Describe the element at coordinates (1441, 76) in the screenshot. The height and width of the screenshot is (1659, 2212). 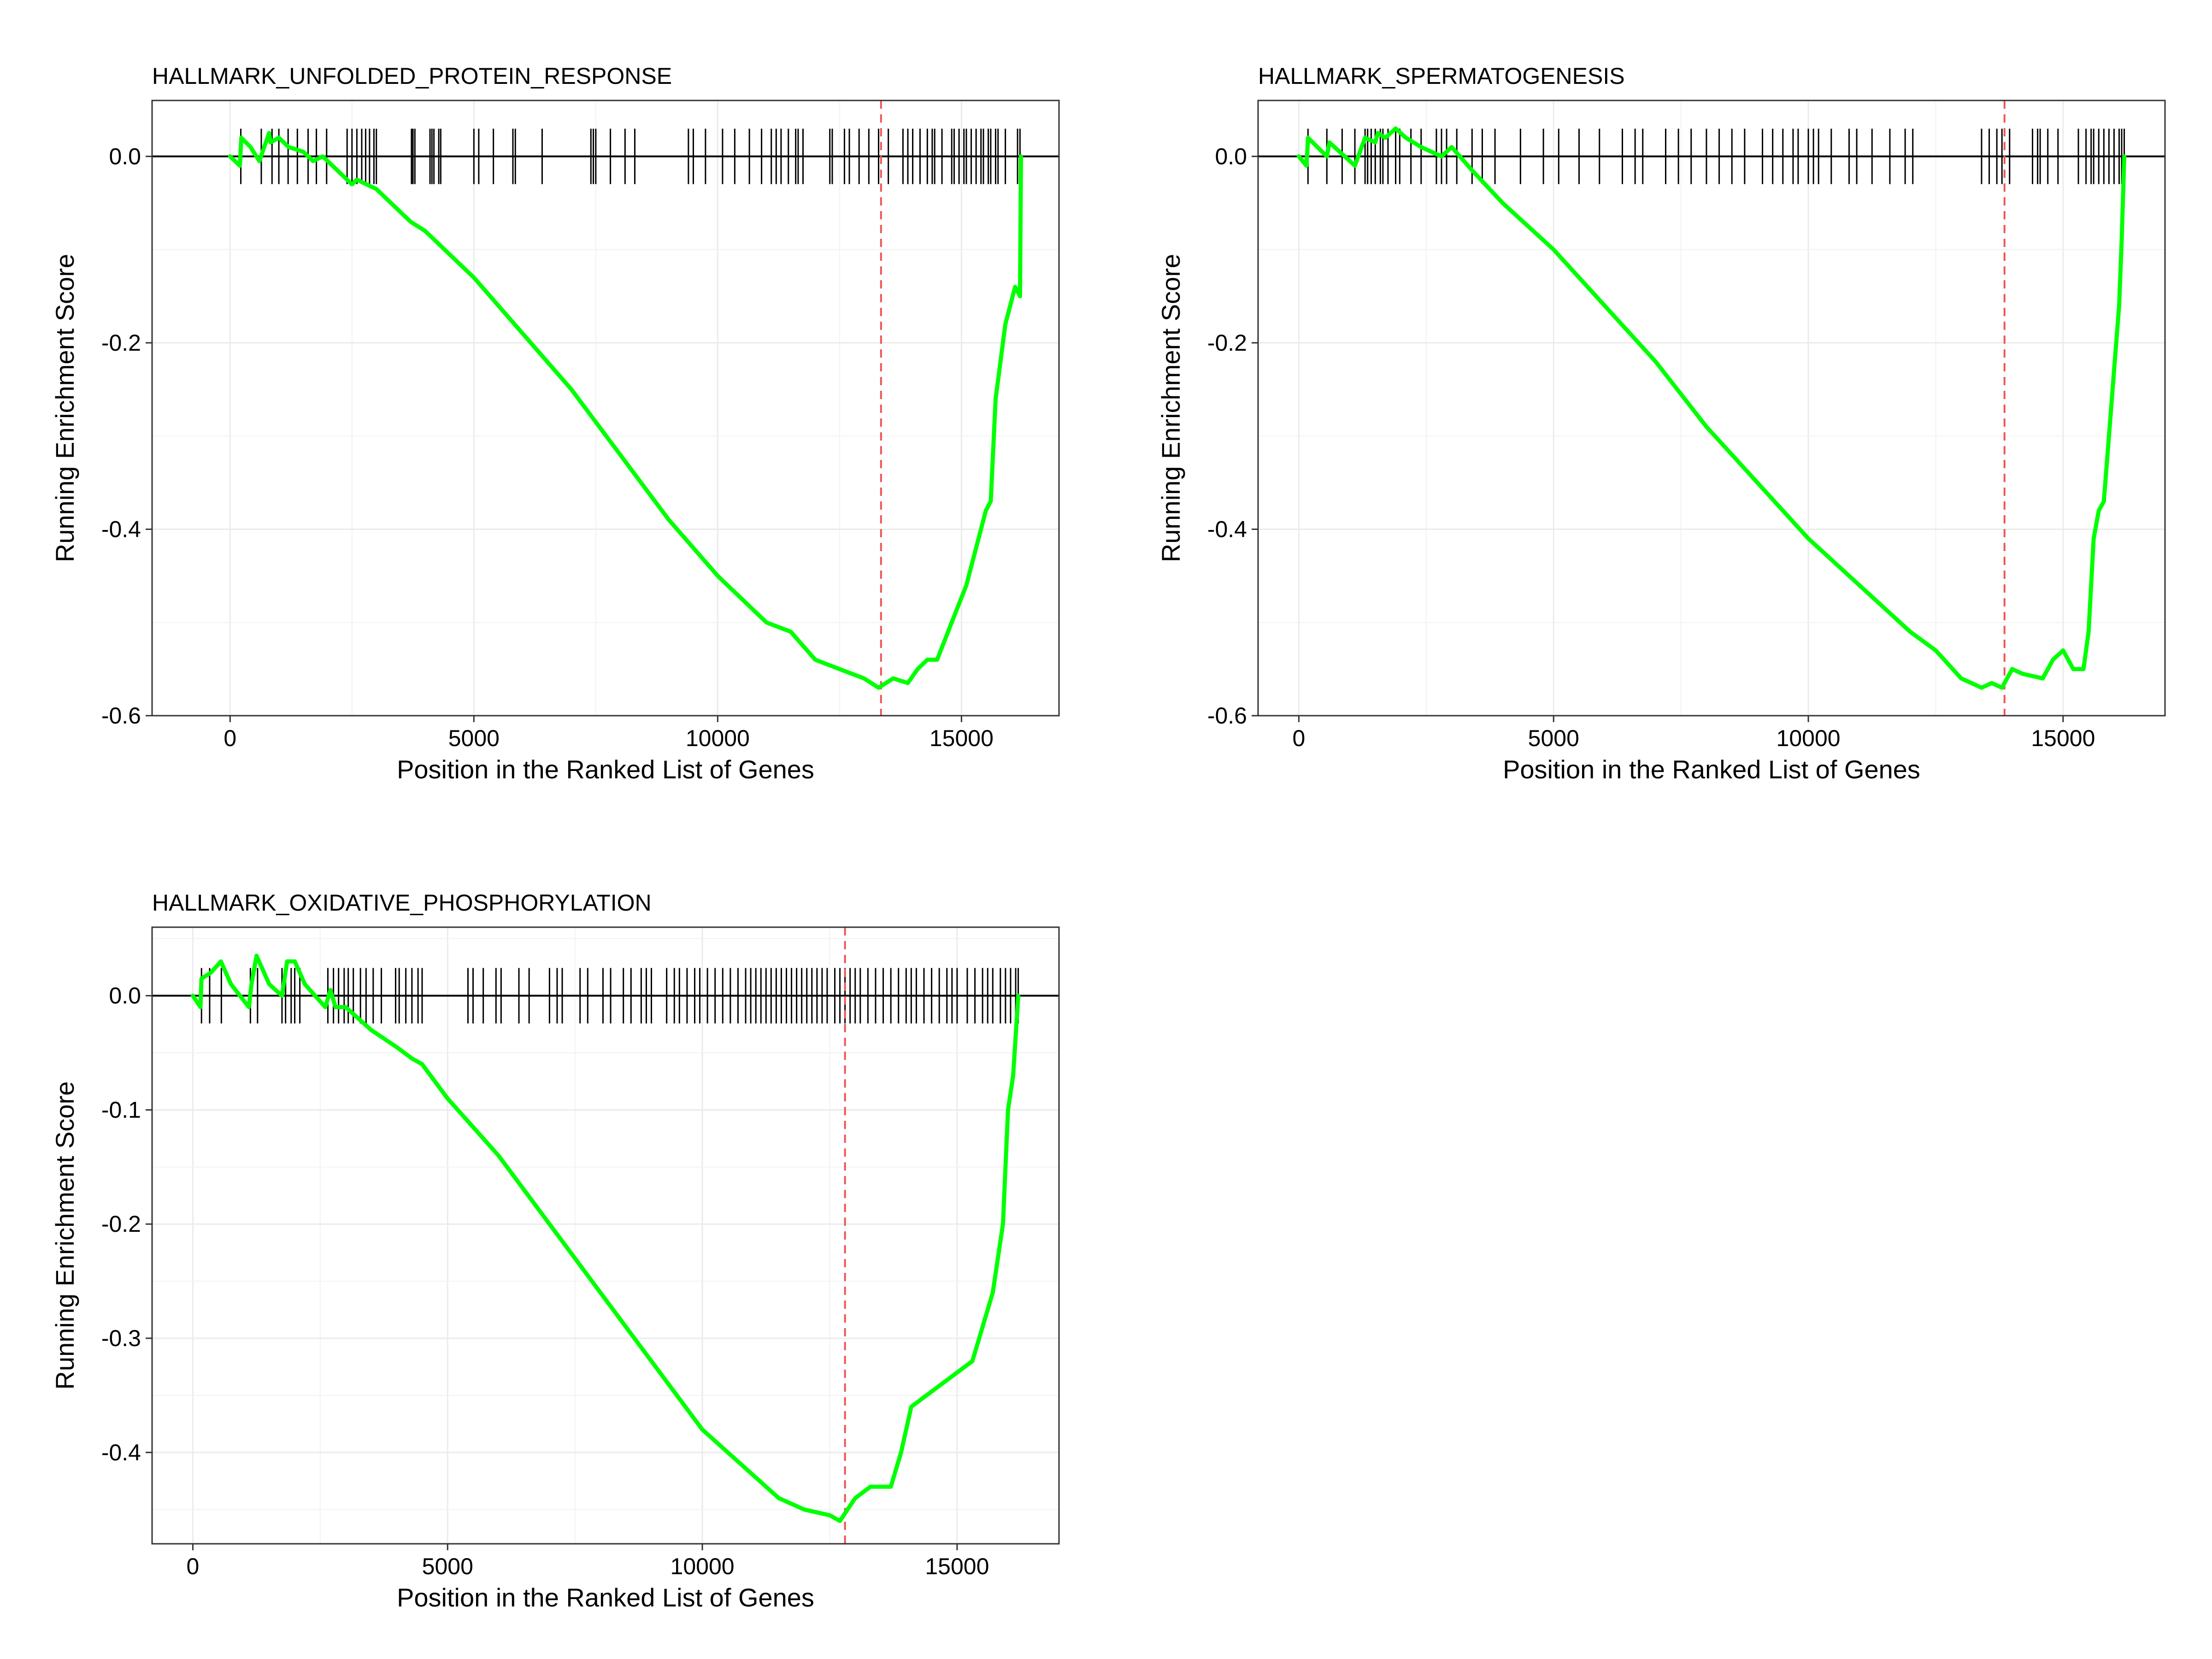
I see `chart-title: HALLMARK_SPERMATOGENESIS` at that location.